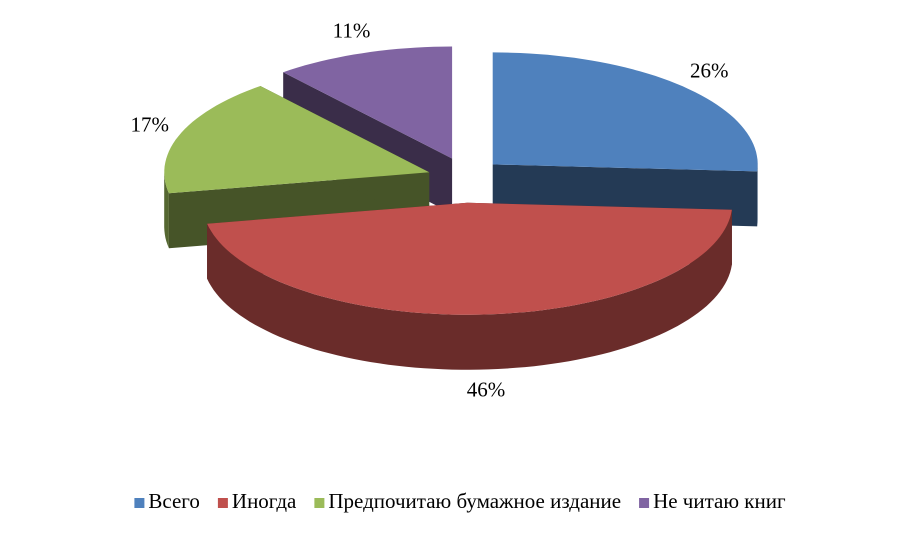 This screenshot has width=920, height=535. I want to click on data-label: 26%, so click(709, 70).